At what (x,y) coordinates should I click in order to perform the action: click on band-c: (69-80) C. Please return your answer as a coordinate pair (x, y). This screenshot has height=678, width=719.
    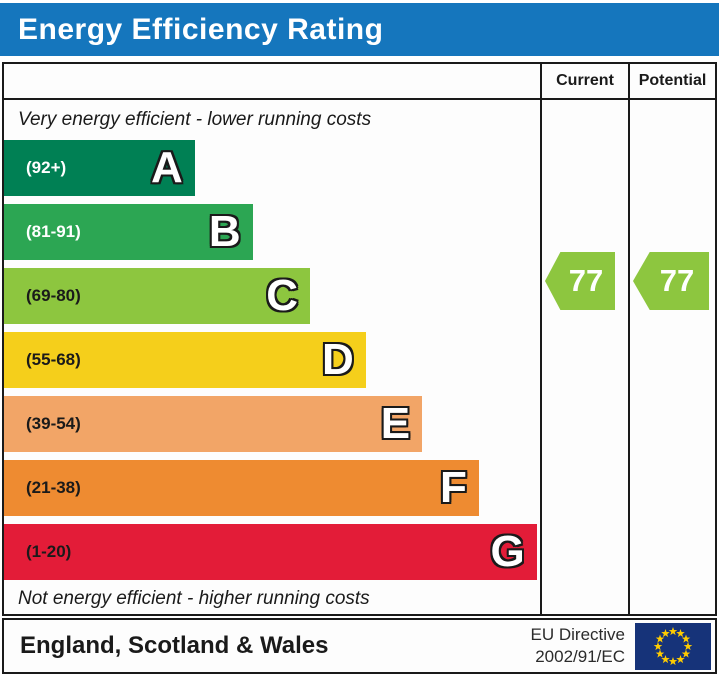
    Looking at the image, I should click on (157, 296).